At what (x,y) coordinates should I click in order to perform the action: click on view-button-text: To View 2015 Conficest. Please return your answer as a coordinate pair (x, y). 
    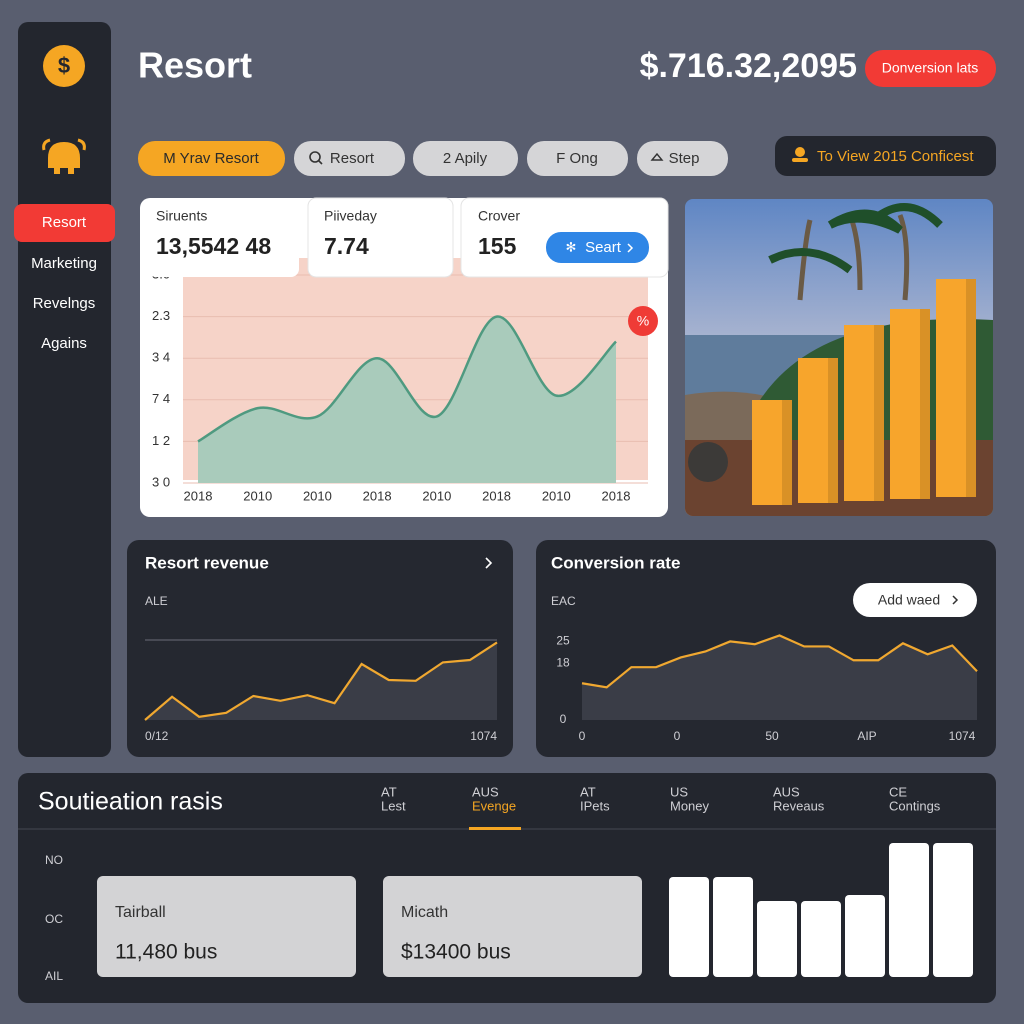
    Looking at the image, I should click on (895, 156).